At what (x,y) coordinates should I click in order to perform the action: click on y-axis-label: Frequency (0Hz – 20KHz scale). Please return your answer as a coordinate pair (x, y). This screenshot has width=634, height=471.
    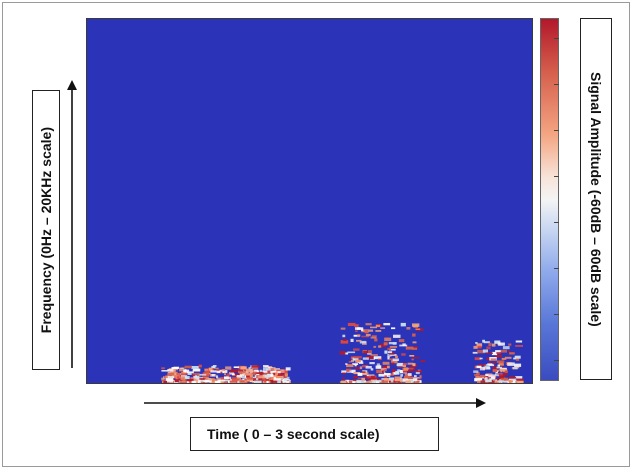
    Looking at the image, I should click on (46, 230).